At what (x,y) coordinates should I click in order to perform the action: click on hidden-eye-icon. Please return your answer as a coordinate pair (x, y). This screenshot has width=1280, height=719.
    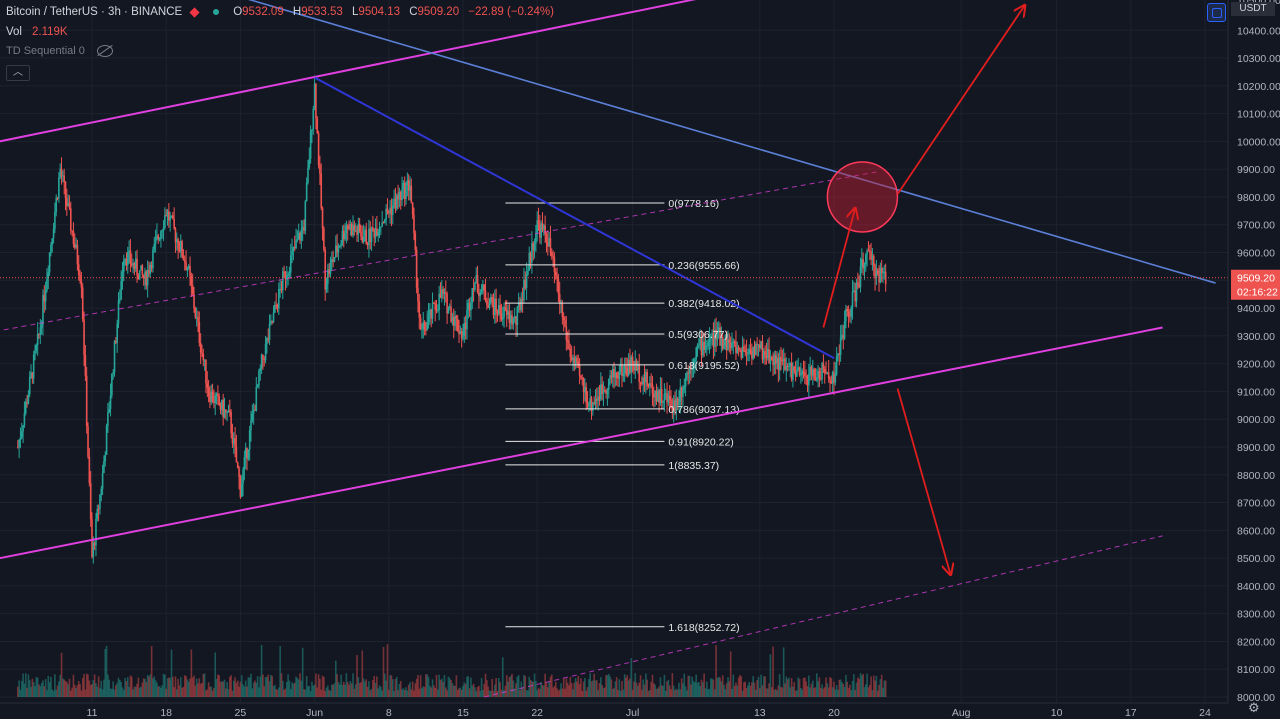
    Looking at the image, I should click on (104, 51).